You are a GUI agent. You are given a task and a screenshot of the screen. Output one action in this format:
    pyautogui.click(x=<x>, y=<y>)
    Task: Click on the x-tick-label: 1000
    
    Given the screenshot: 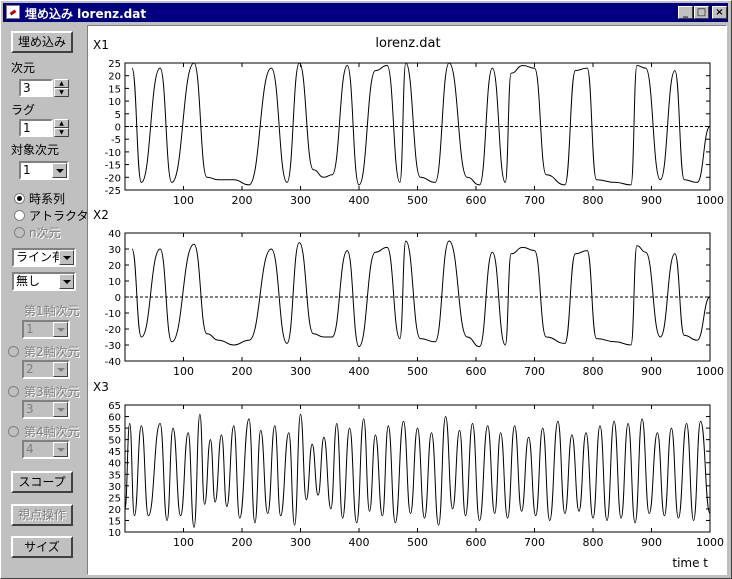 What is the action you would take?
    pyautogui.click(x=710, y=542)
    